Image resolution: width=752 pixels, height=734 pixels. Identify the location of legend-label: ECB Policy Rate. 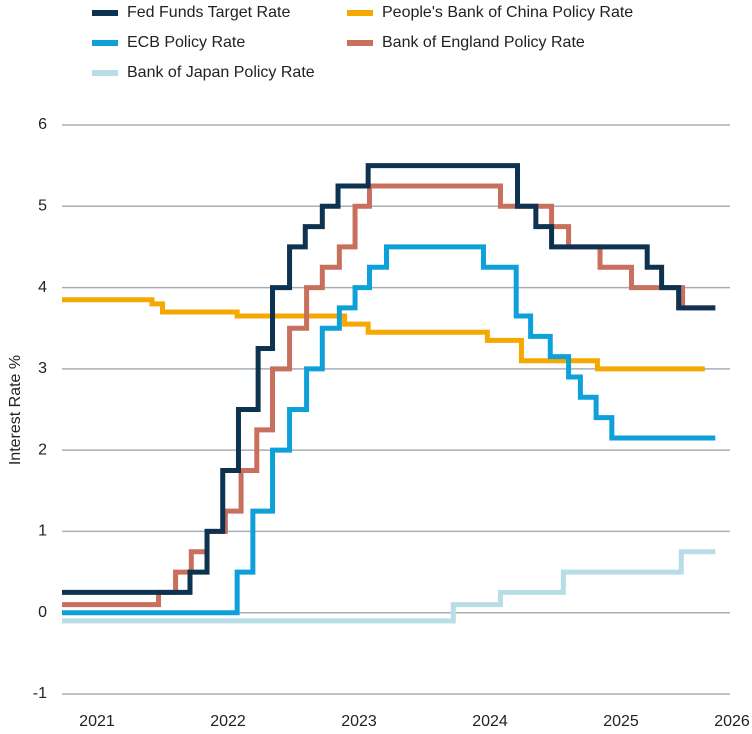
(186, 42).